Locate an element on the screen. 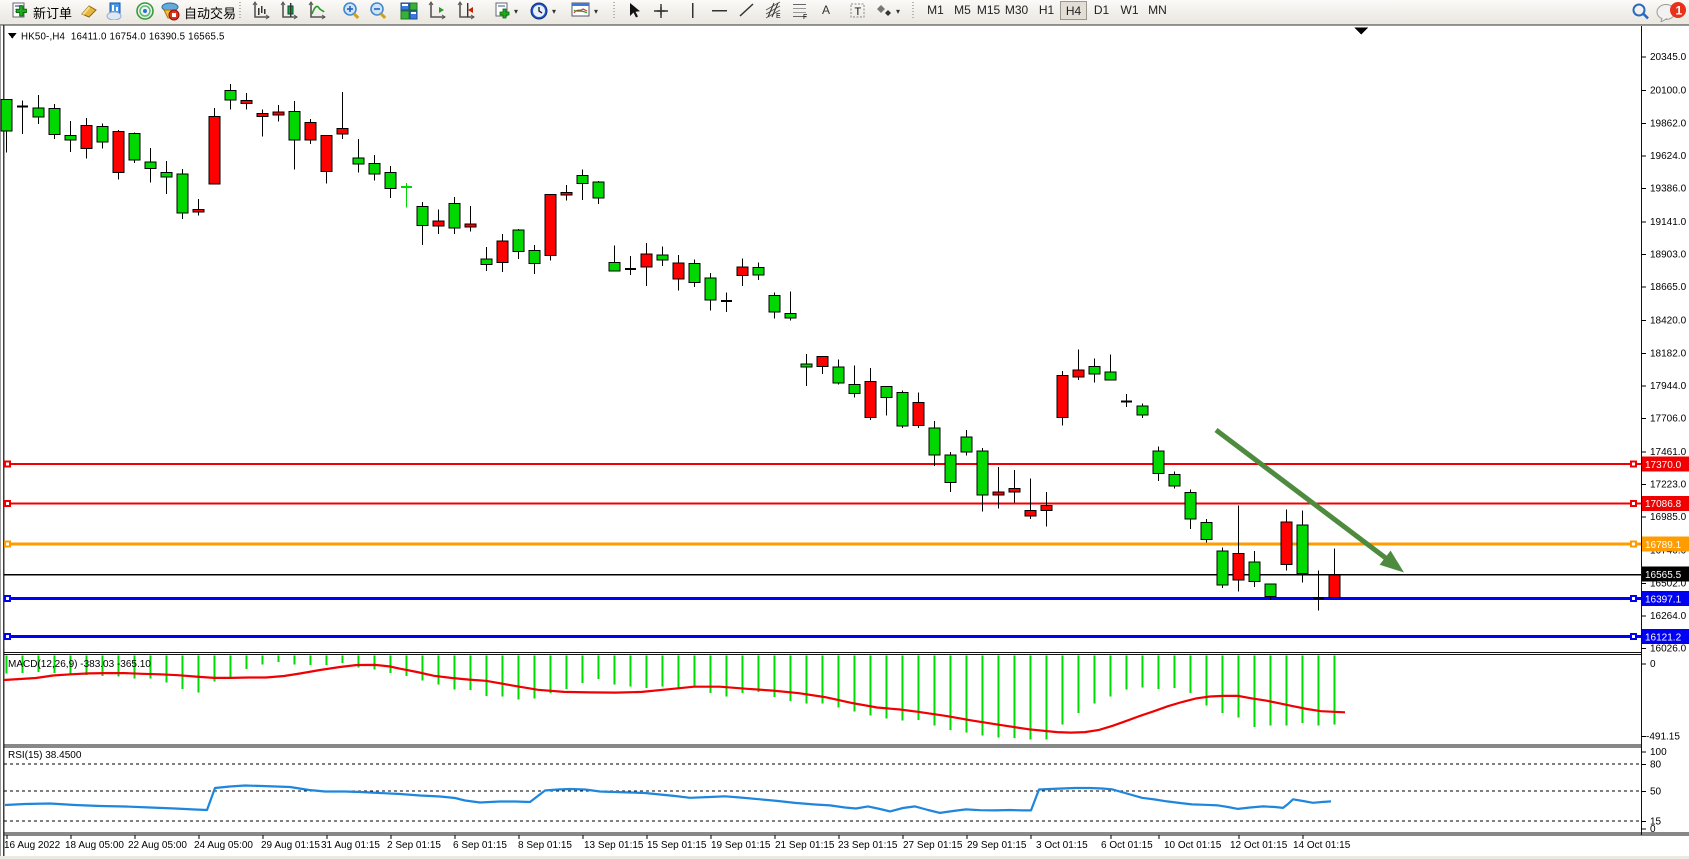 This screenshot has width=1689, height=859. svg-text: 20345.0 is located at coordinates (1668, 57).